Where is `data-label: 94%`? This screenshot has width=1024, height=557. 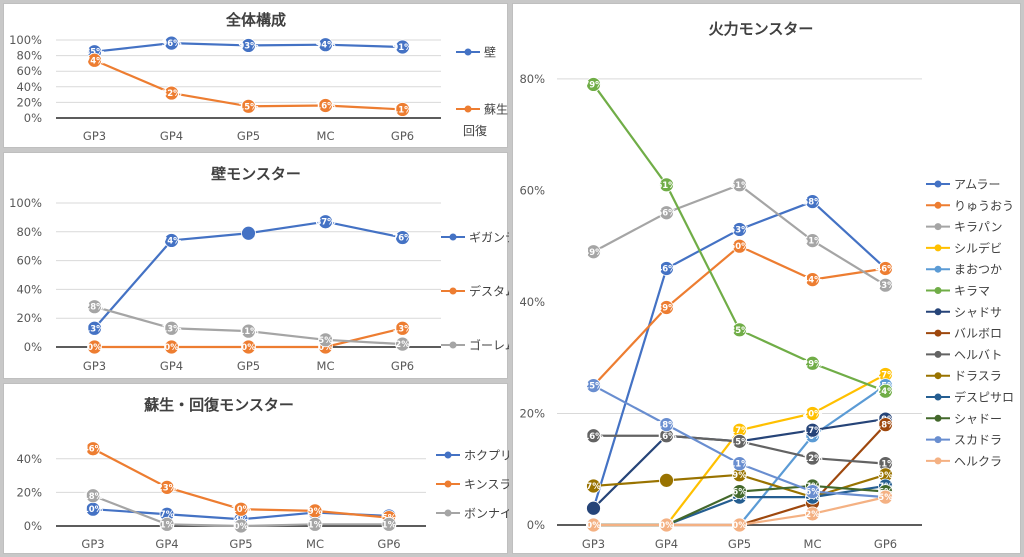
data-label: 94% is located at coordinates (325, 46).